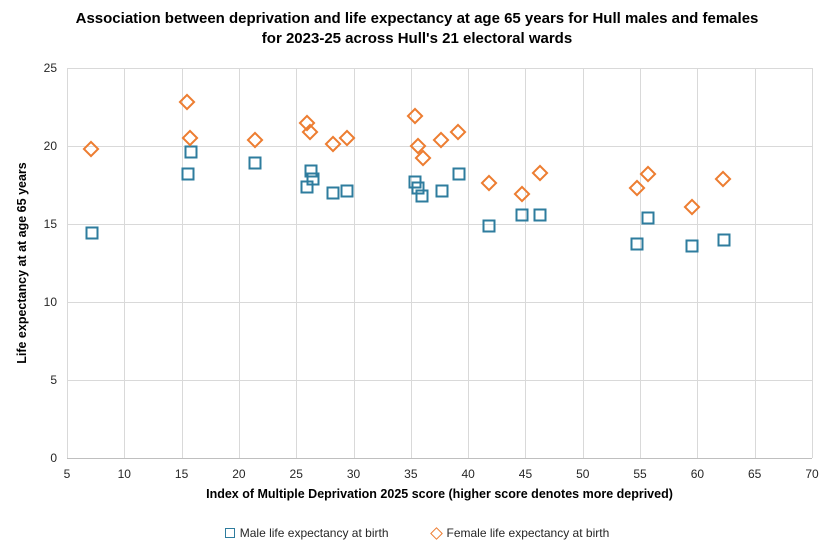  What do you see at coordinates (314, 533) in the screenshot?
I see `legend-label-male: Male life expectancy at birth` at bounding box center [314, 533].